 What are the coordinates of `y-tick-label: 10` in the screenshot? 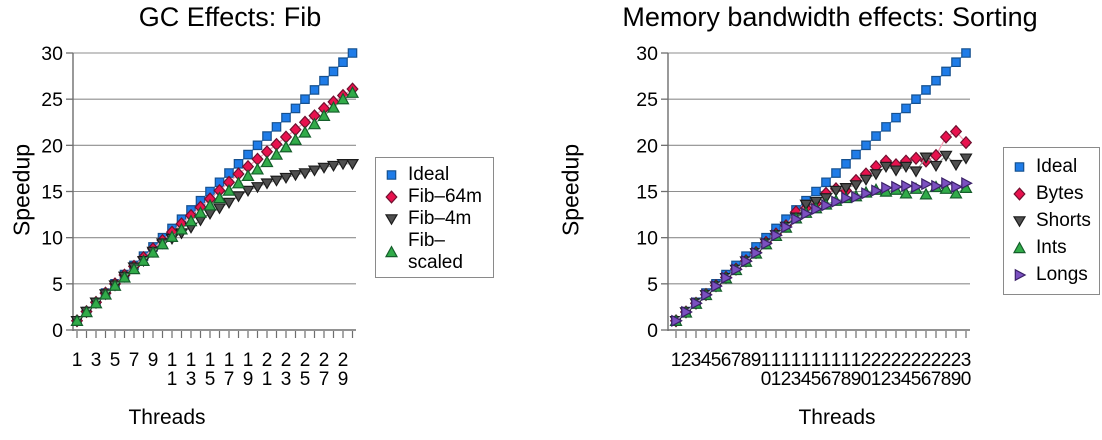 It's located at (52, 239).